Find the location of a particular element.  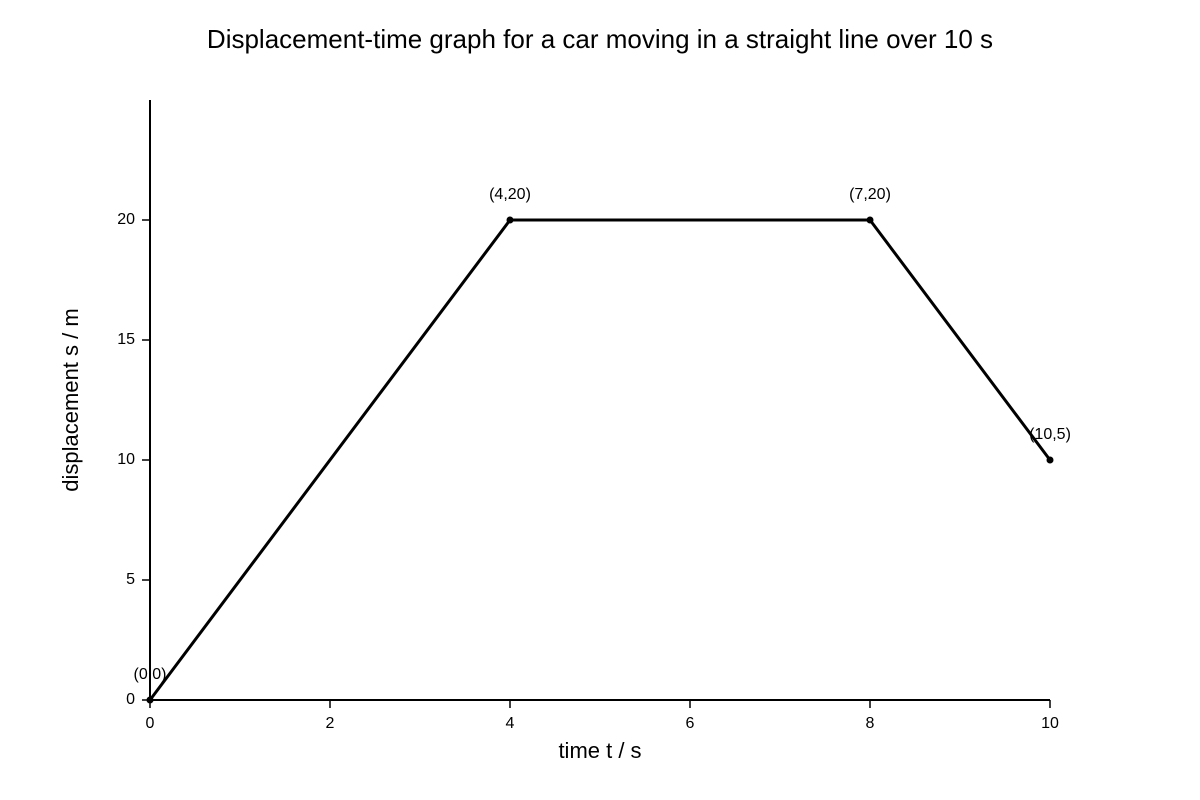

y-tick-label: 20 is located at coordinates (126, 219).